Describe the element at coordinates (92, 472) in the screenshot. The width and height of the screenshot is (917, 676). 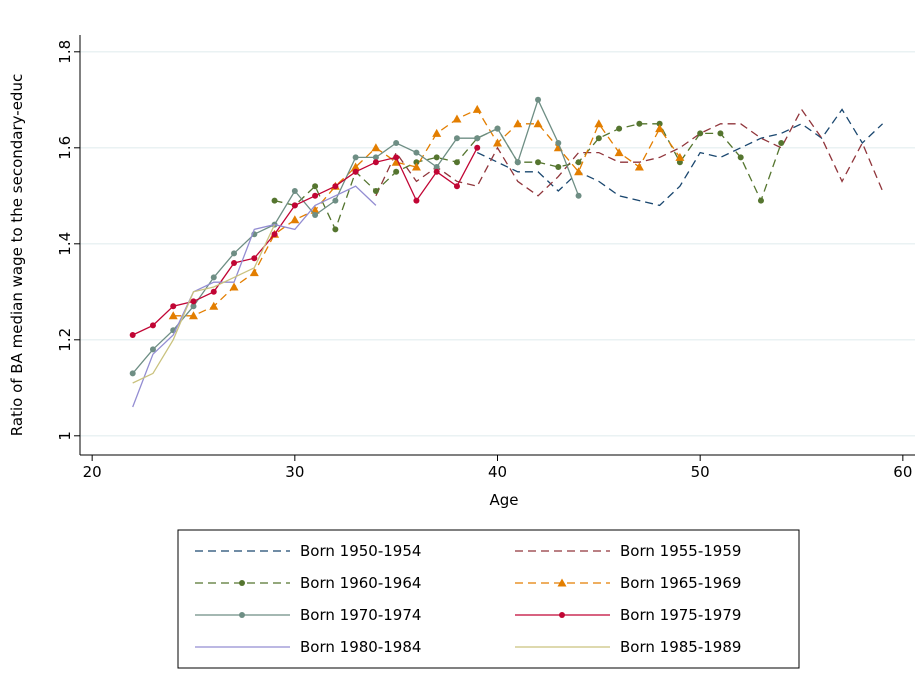
I see `x-tick-label: 20` at that location.